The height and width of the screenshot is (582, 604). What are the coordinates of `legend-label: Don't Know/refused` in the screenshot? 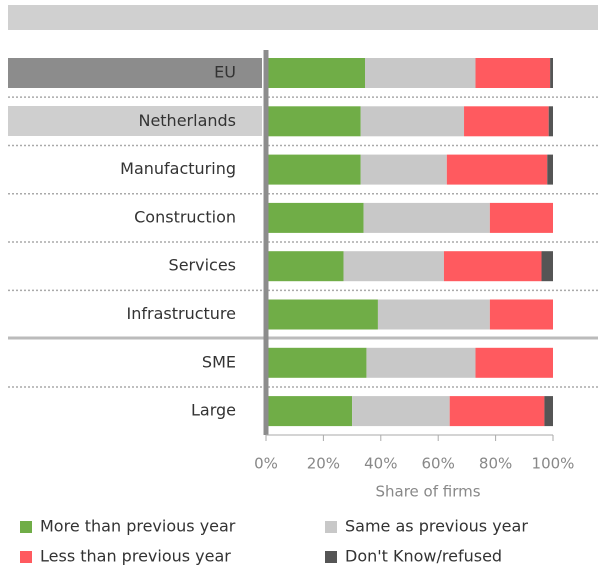 It's located at (423, 556).